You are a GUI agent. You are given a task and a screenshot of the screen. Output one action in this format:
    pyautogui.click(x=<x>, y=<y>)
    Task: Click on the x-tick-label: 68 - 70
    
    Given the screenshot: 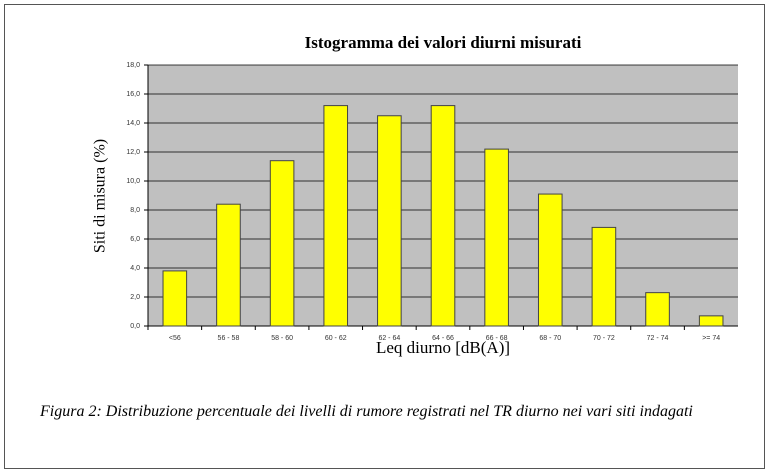 What is the action you would take?
    pyautogui.click(x=550, y=338)
    